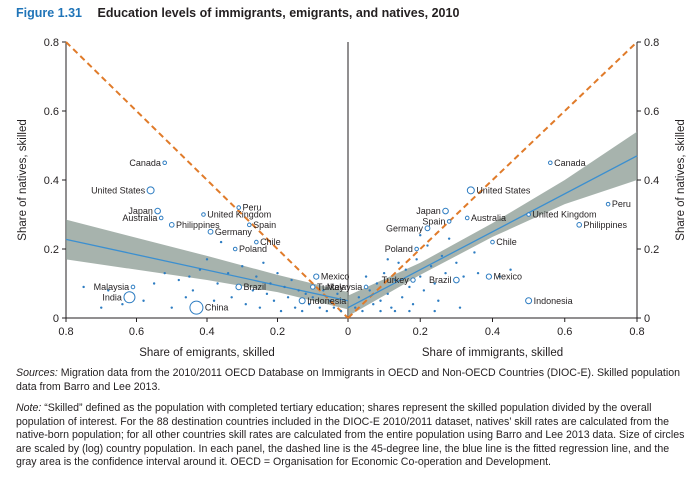 Image resolution: width=700 pixels, height=482 pixels. I want to click on right-point-label: Malaysia, so click(345, 287).